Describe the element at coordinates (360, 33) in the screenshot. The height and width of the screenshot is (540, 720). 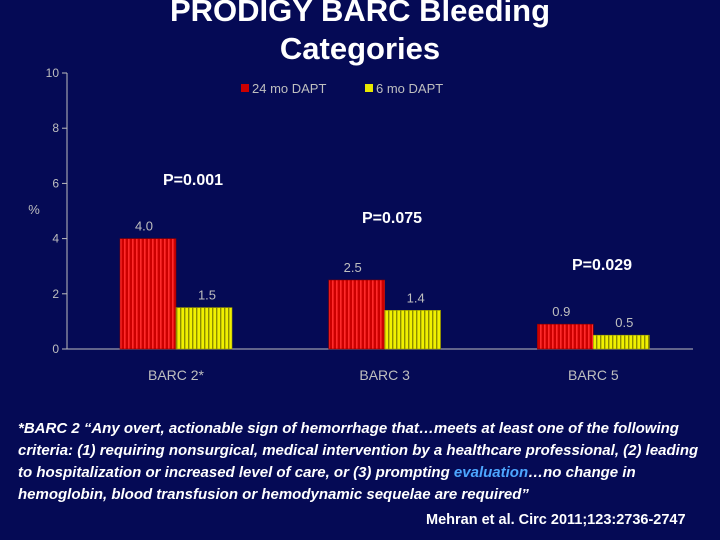
I see `slide-title: PRODIGY BARC Bleeding Categories` at that location.